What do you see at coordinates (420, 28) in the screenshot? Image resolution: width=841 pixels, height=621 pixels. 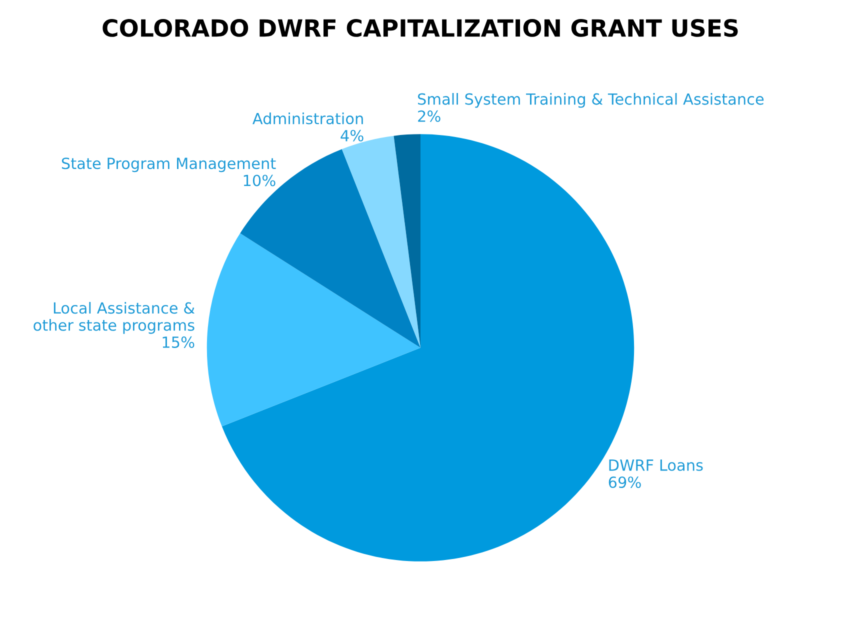 I see `chart-title: COLORADO DWRF CAPITALIZATION GRANT USES` at bounding box center [420, 28].